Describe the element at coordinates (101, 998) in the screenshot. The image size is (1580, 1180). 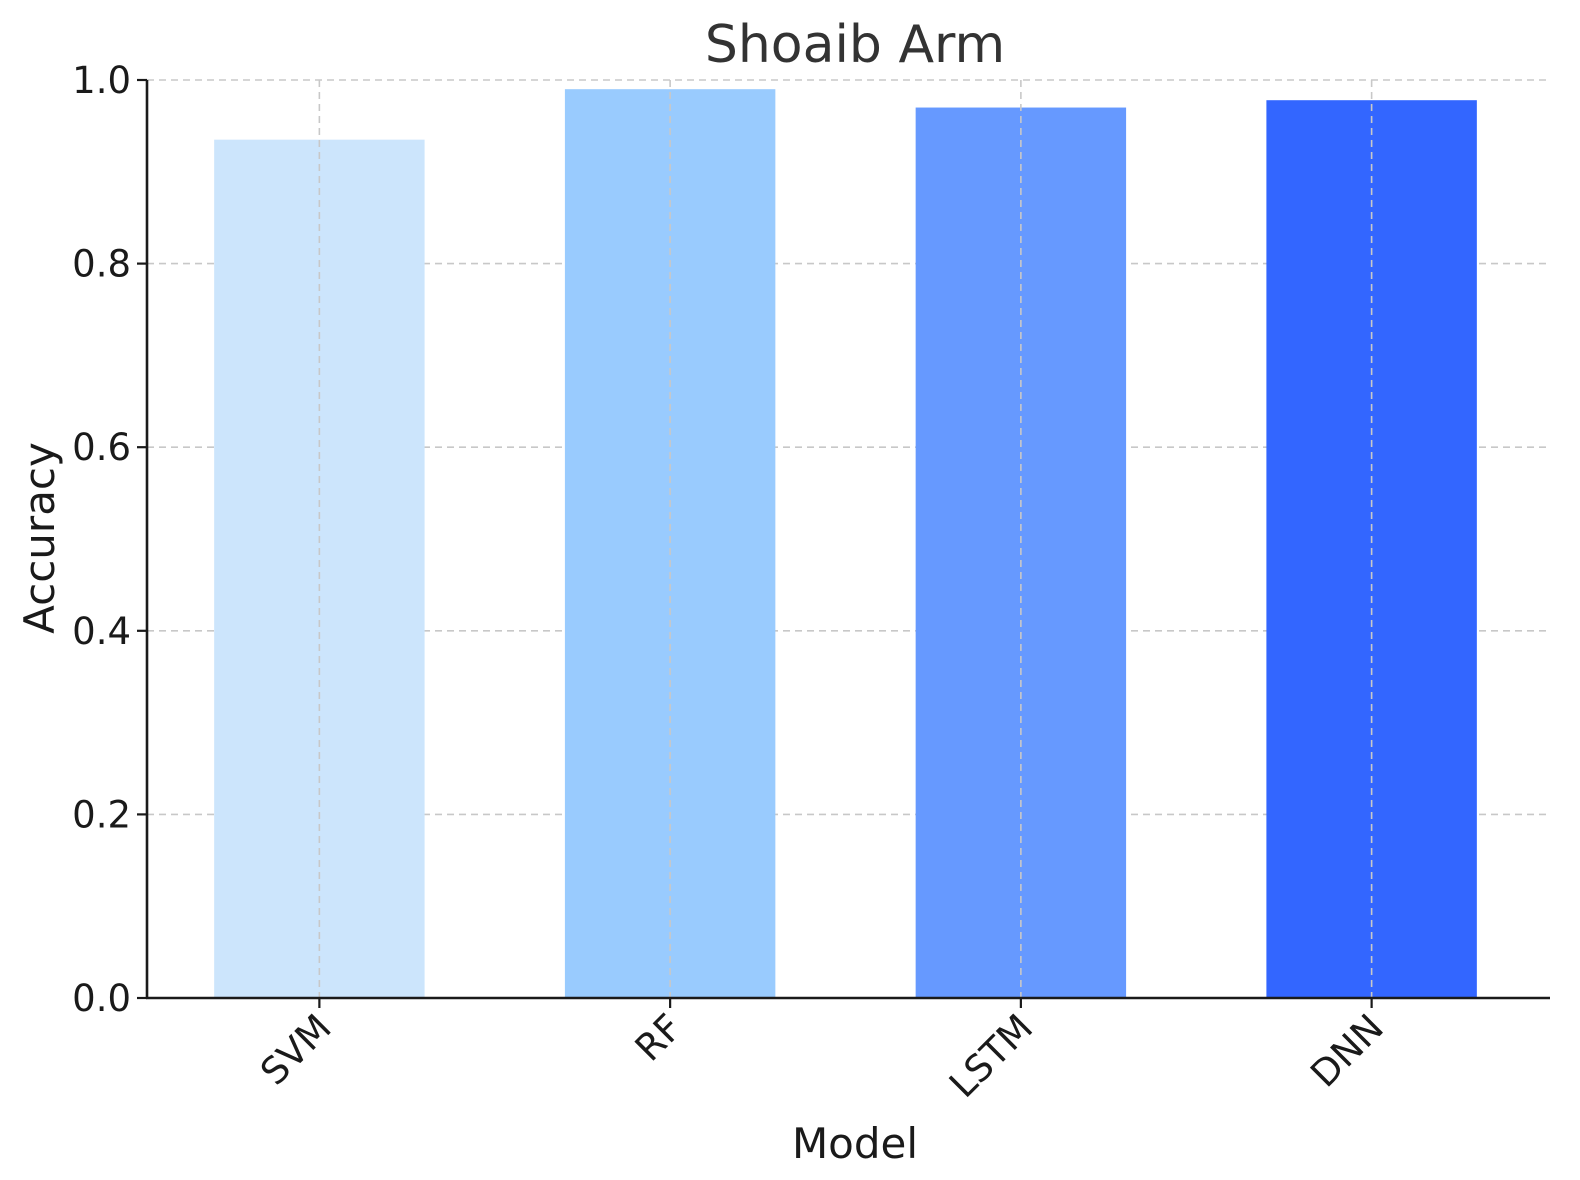
I see `y-tick-label: 0.0` at that location.